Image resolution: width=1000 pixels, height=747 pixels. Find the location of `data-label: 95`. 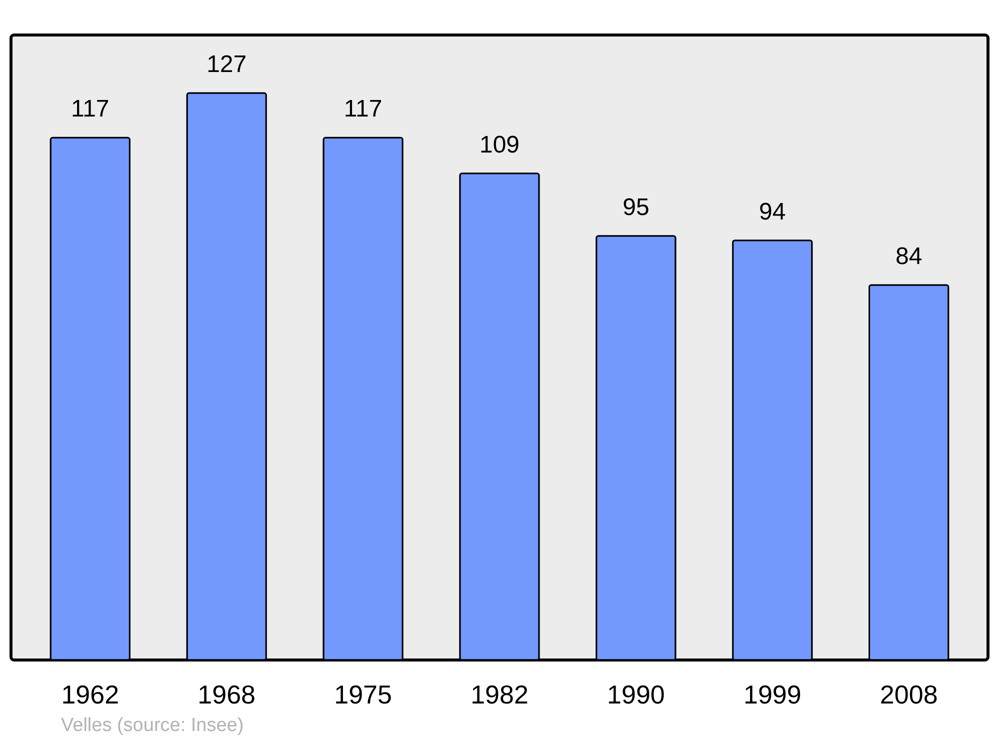

data-label: 95 is located at coordinates (636, 207).